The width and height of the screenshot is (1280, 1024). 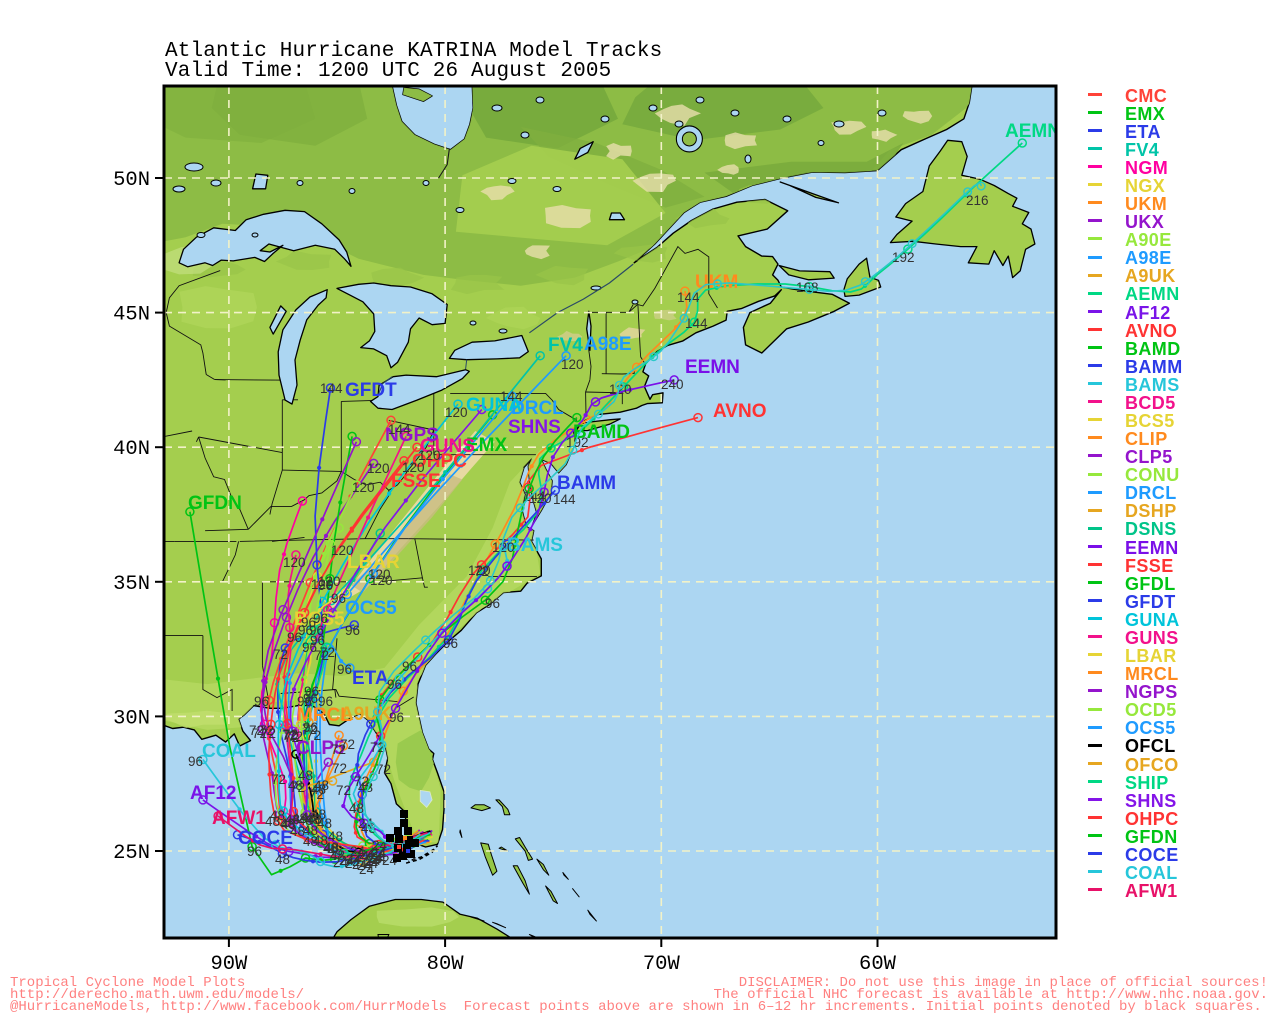 What do you see at coordinates (215, 503) in the screenshot?
I see `svg-text: GFDN` at bounding box center [215, 503].